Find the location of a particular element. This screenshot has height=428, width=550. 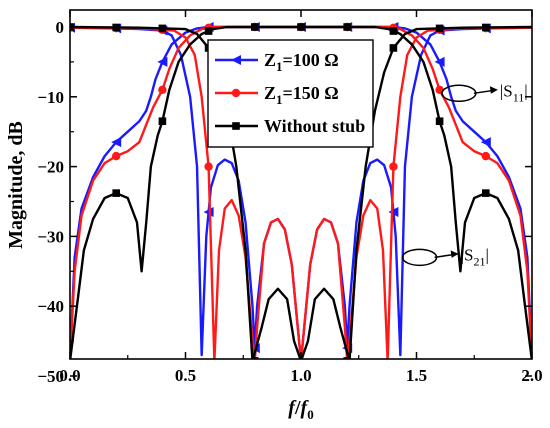

y-tick-label-5: −50 is located at coordinates (50, 376).